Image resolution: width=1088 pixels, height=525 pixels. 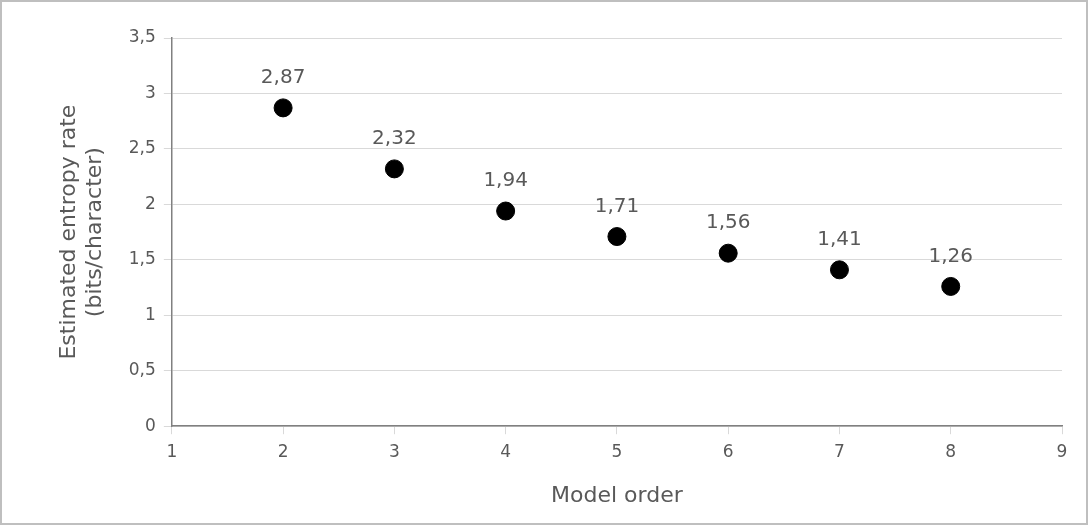 What do you see at coordinates (728, 450) in the screenshot?
I see `x-tick-label: 6` at bounding box center [728, 450].